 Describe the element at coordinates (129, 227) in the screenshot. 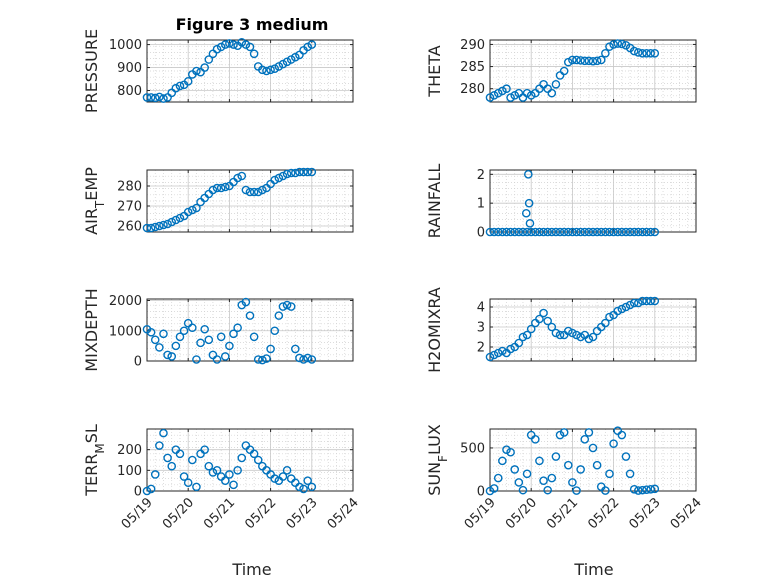

I see `y-tick-label: 260` at that location.